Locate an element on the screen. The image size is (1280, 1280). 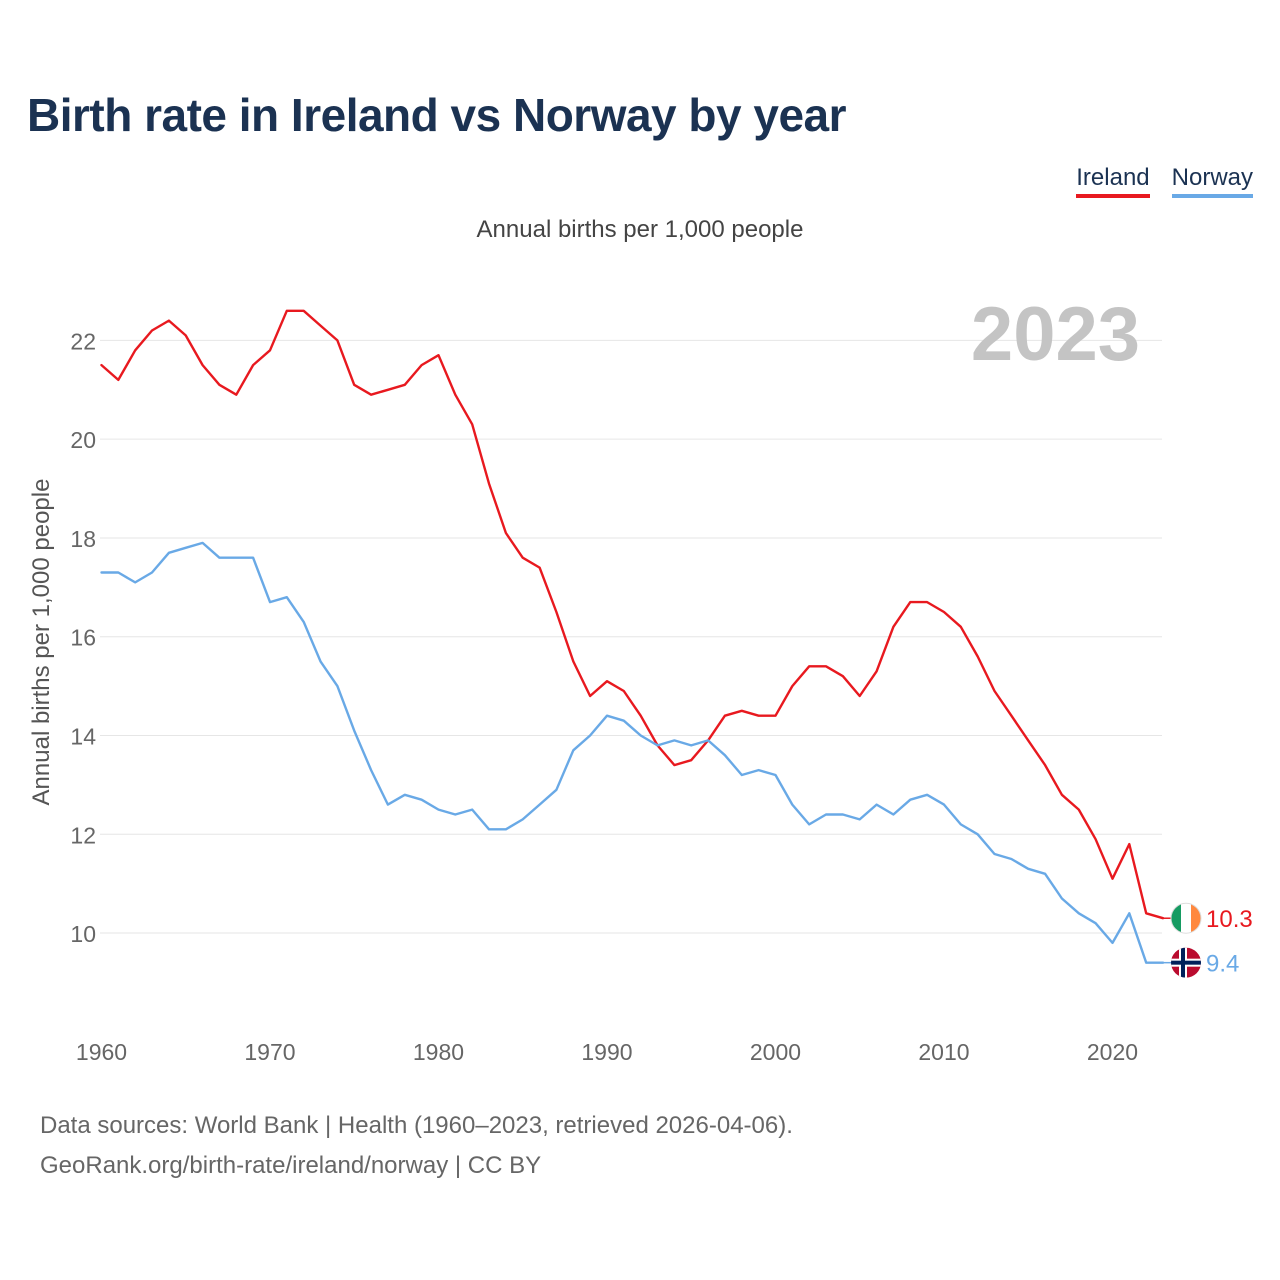
legend-item-norway: Norway is located at coordinates (1212, 181).